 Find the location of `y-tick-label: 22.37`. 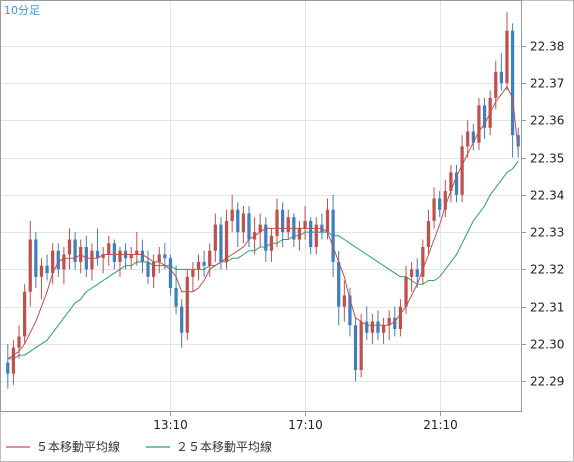

y-tick-label: 22.37 is located at coordinates (547, 84).